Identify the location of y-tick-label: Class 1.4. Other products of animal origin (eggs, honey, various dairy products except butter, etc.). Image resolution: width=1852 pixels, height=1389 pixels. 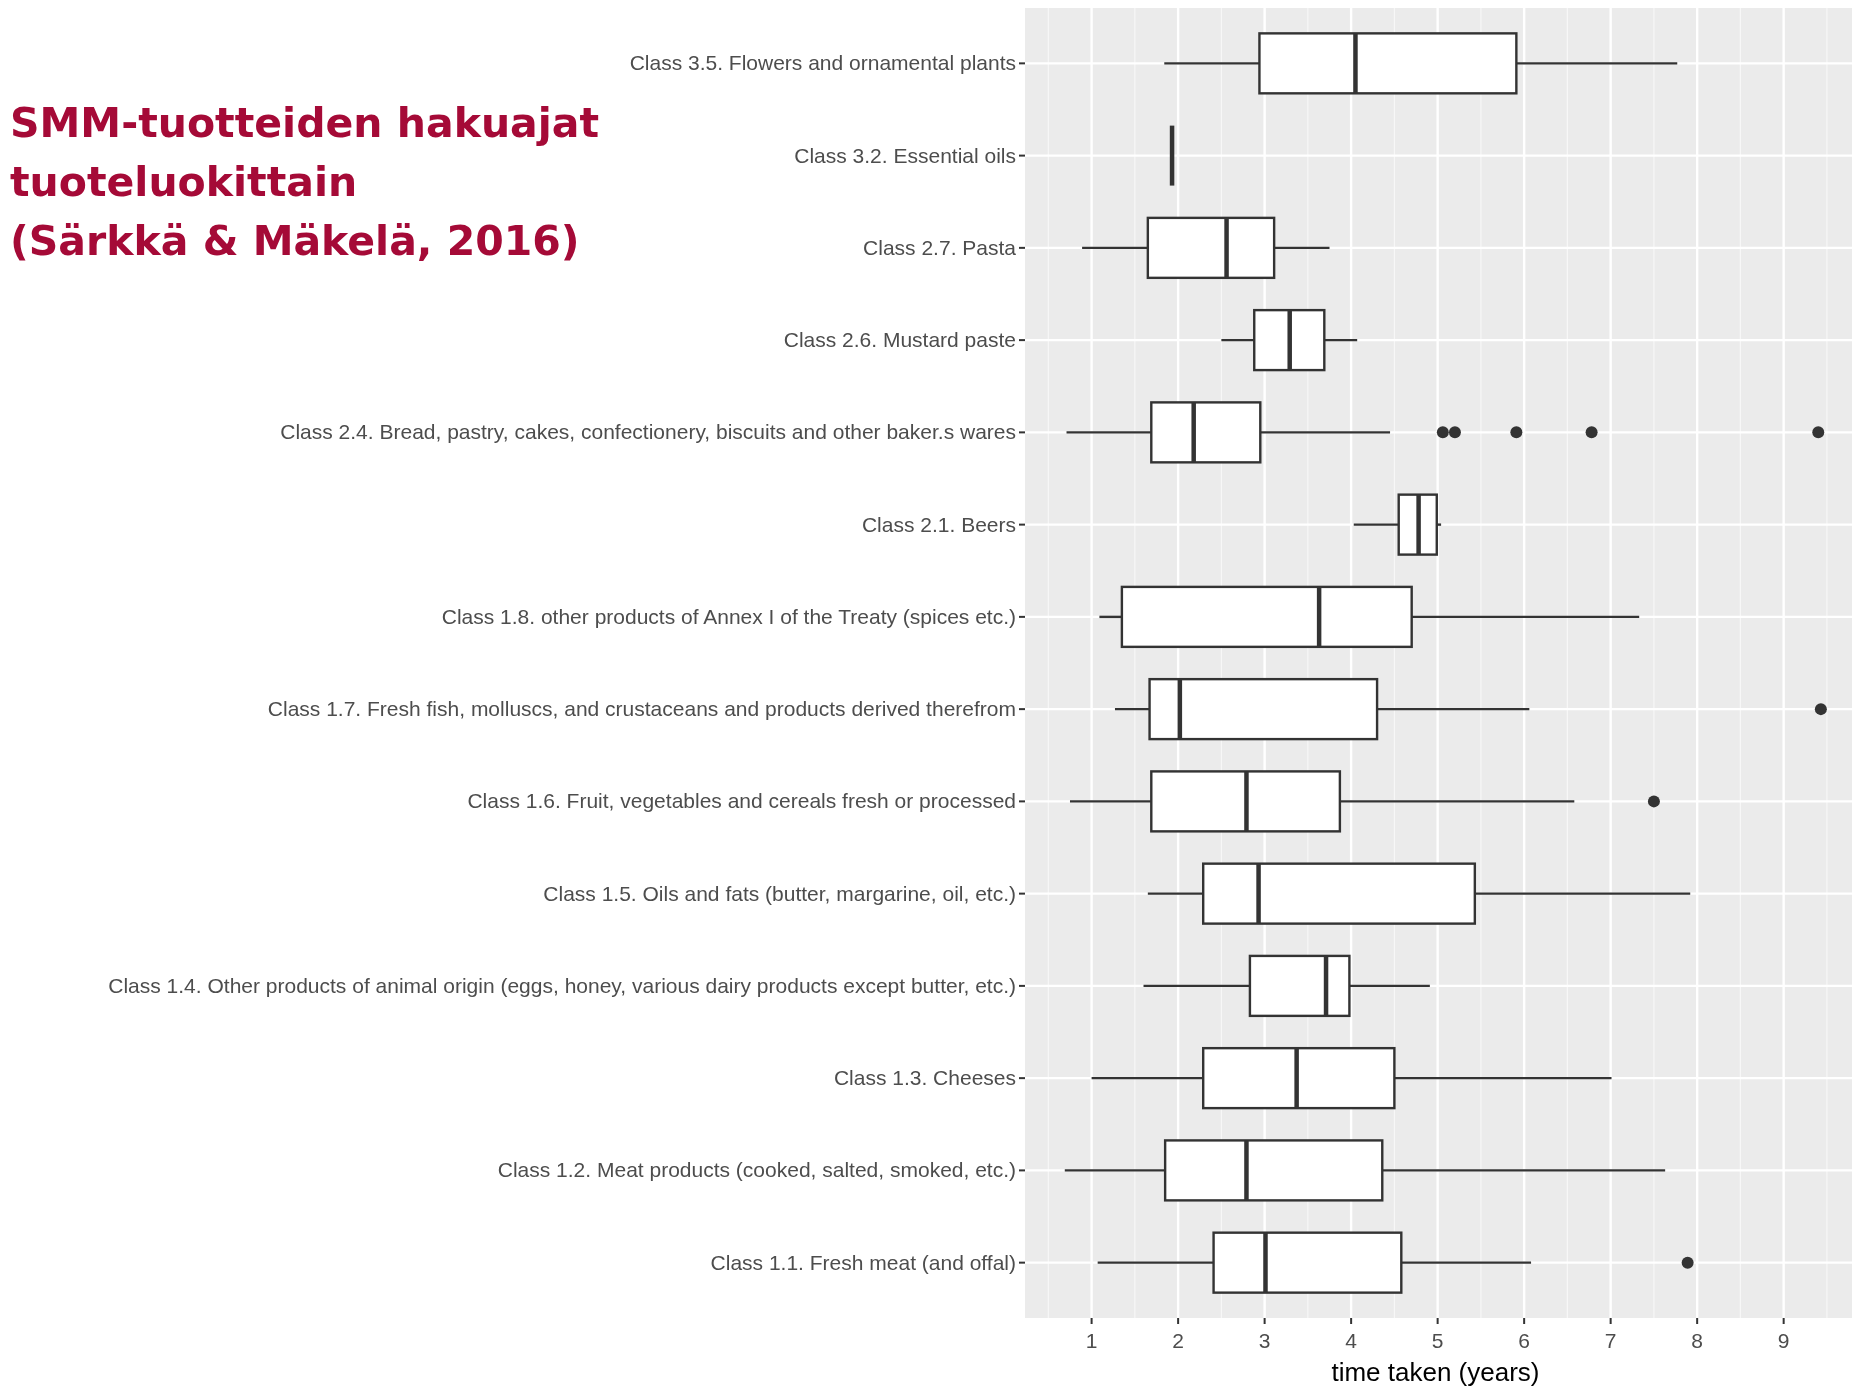
(562, 985).